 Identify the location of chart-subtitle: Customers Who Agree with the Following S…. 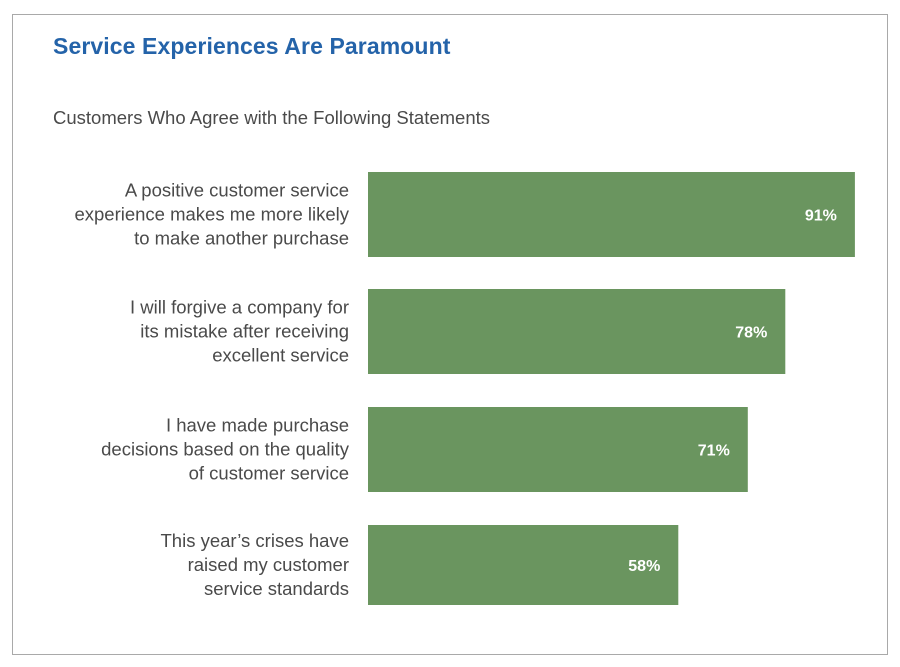
(271, 117).